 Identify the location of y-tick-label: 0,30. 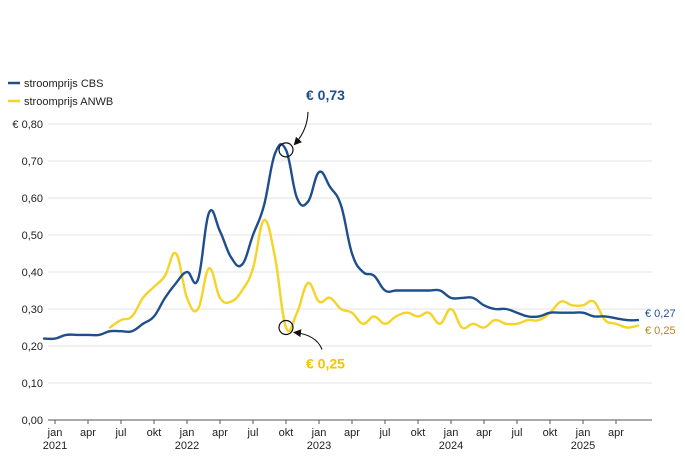
(32, 310).